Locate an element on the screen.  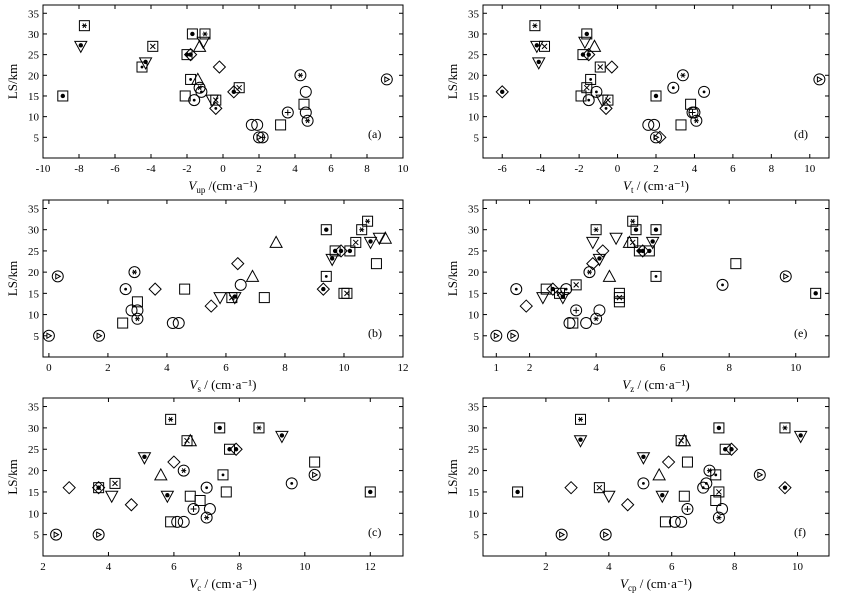
x-tick-label: 2 is located at coordinates (530, 368).